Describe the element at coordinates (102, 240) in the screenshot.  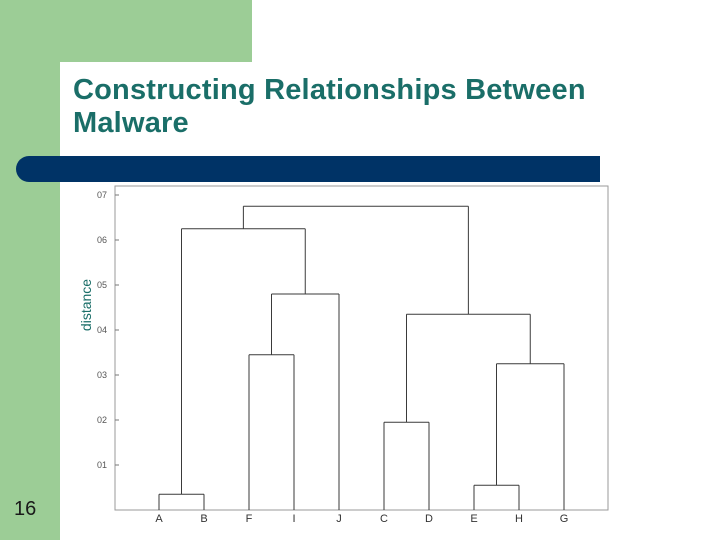
I see `y-tick-label: 06` at that location.